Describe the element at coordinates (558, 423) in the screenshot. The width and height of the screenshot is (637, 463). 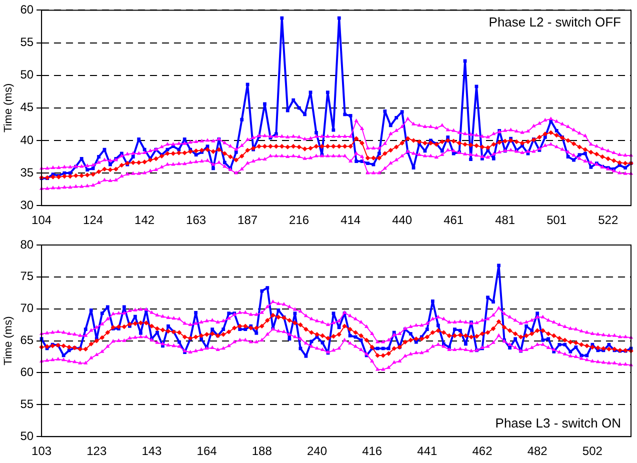
I see `annotation: Phase L3 - switch ON` at that location.